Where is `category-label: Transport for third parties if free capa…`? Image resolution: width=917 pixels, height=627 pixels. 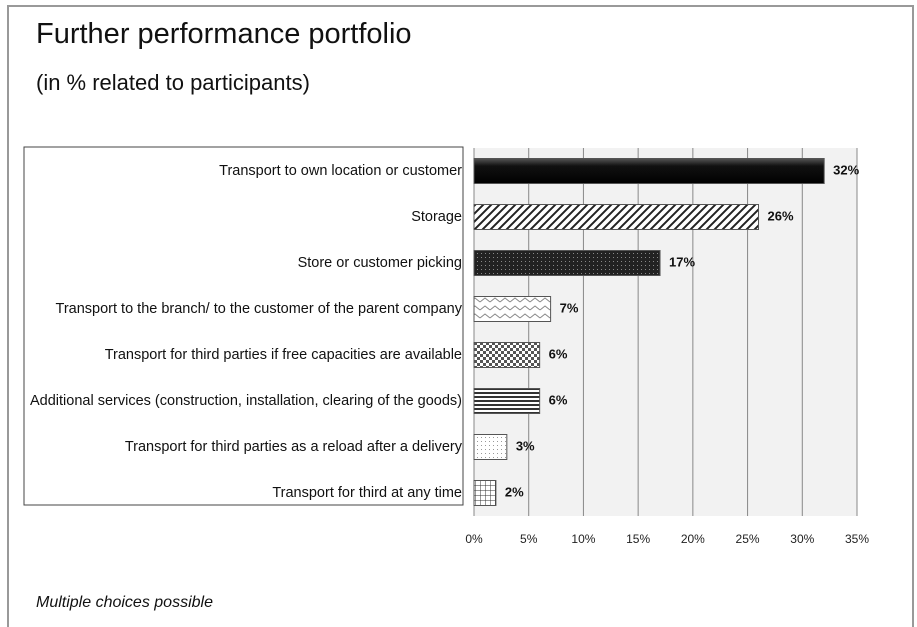
category-label: Transport for third parties if free capa… is located at coordinates (283, 355).